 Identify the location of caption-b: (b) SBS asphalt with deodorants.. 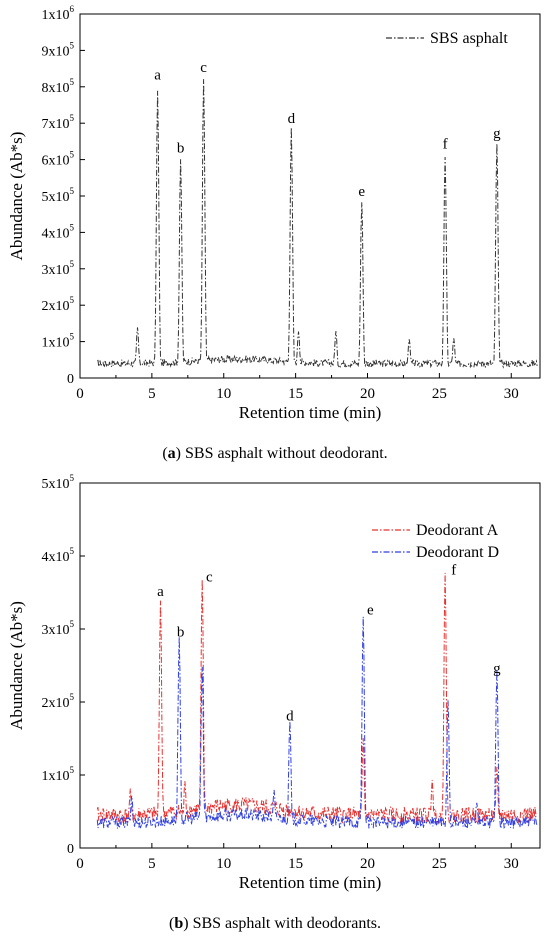
(275, 923).